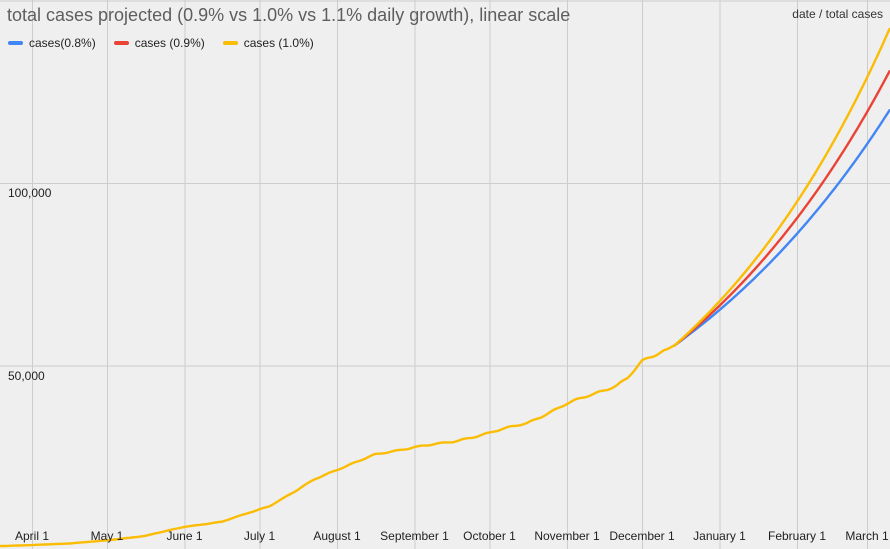 The width and height of the screenshot is (890, 549). What do you see at coordinates (184, 536) in the screenshot?
I see `x-tick-label: June 1` at bounding box center [184, 536].